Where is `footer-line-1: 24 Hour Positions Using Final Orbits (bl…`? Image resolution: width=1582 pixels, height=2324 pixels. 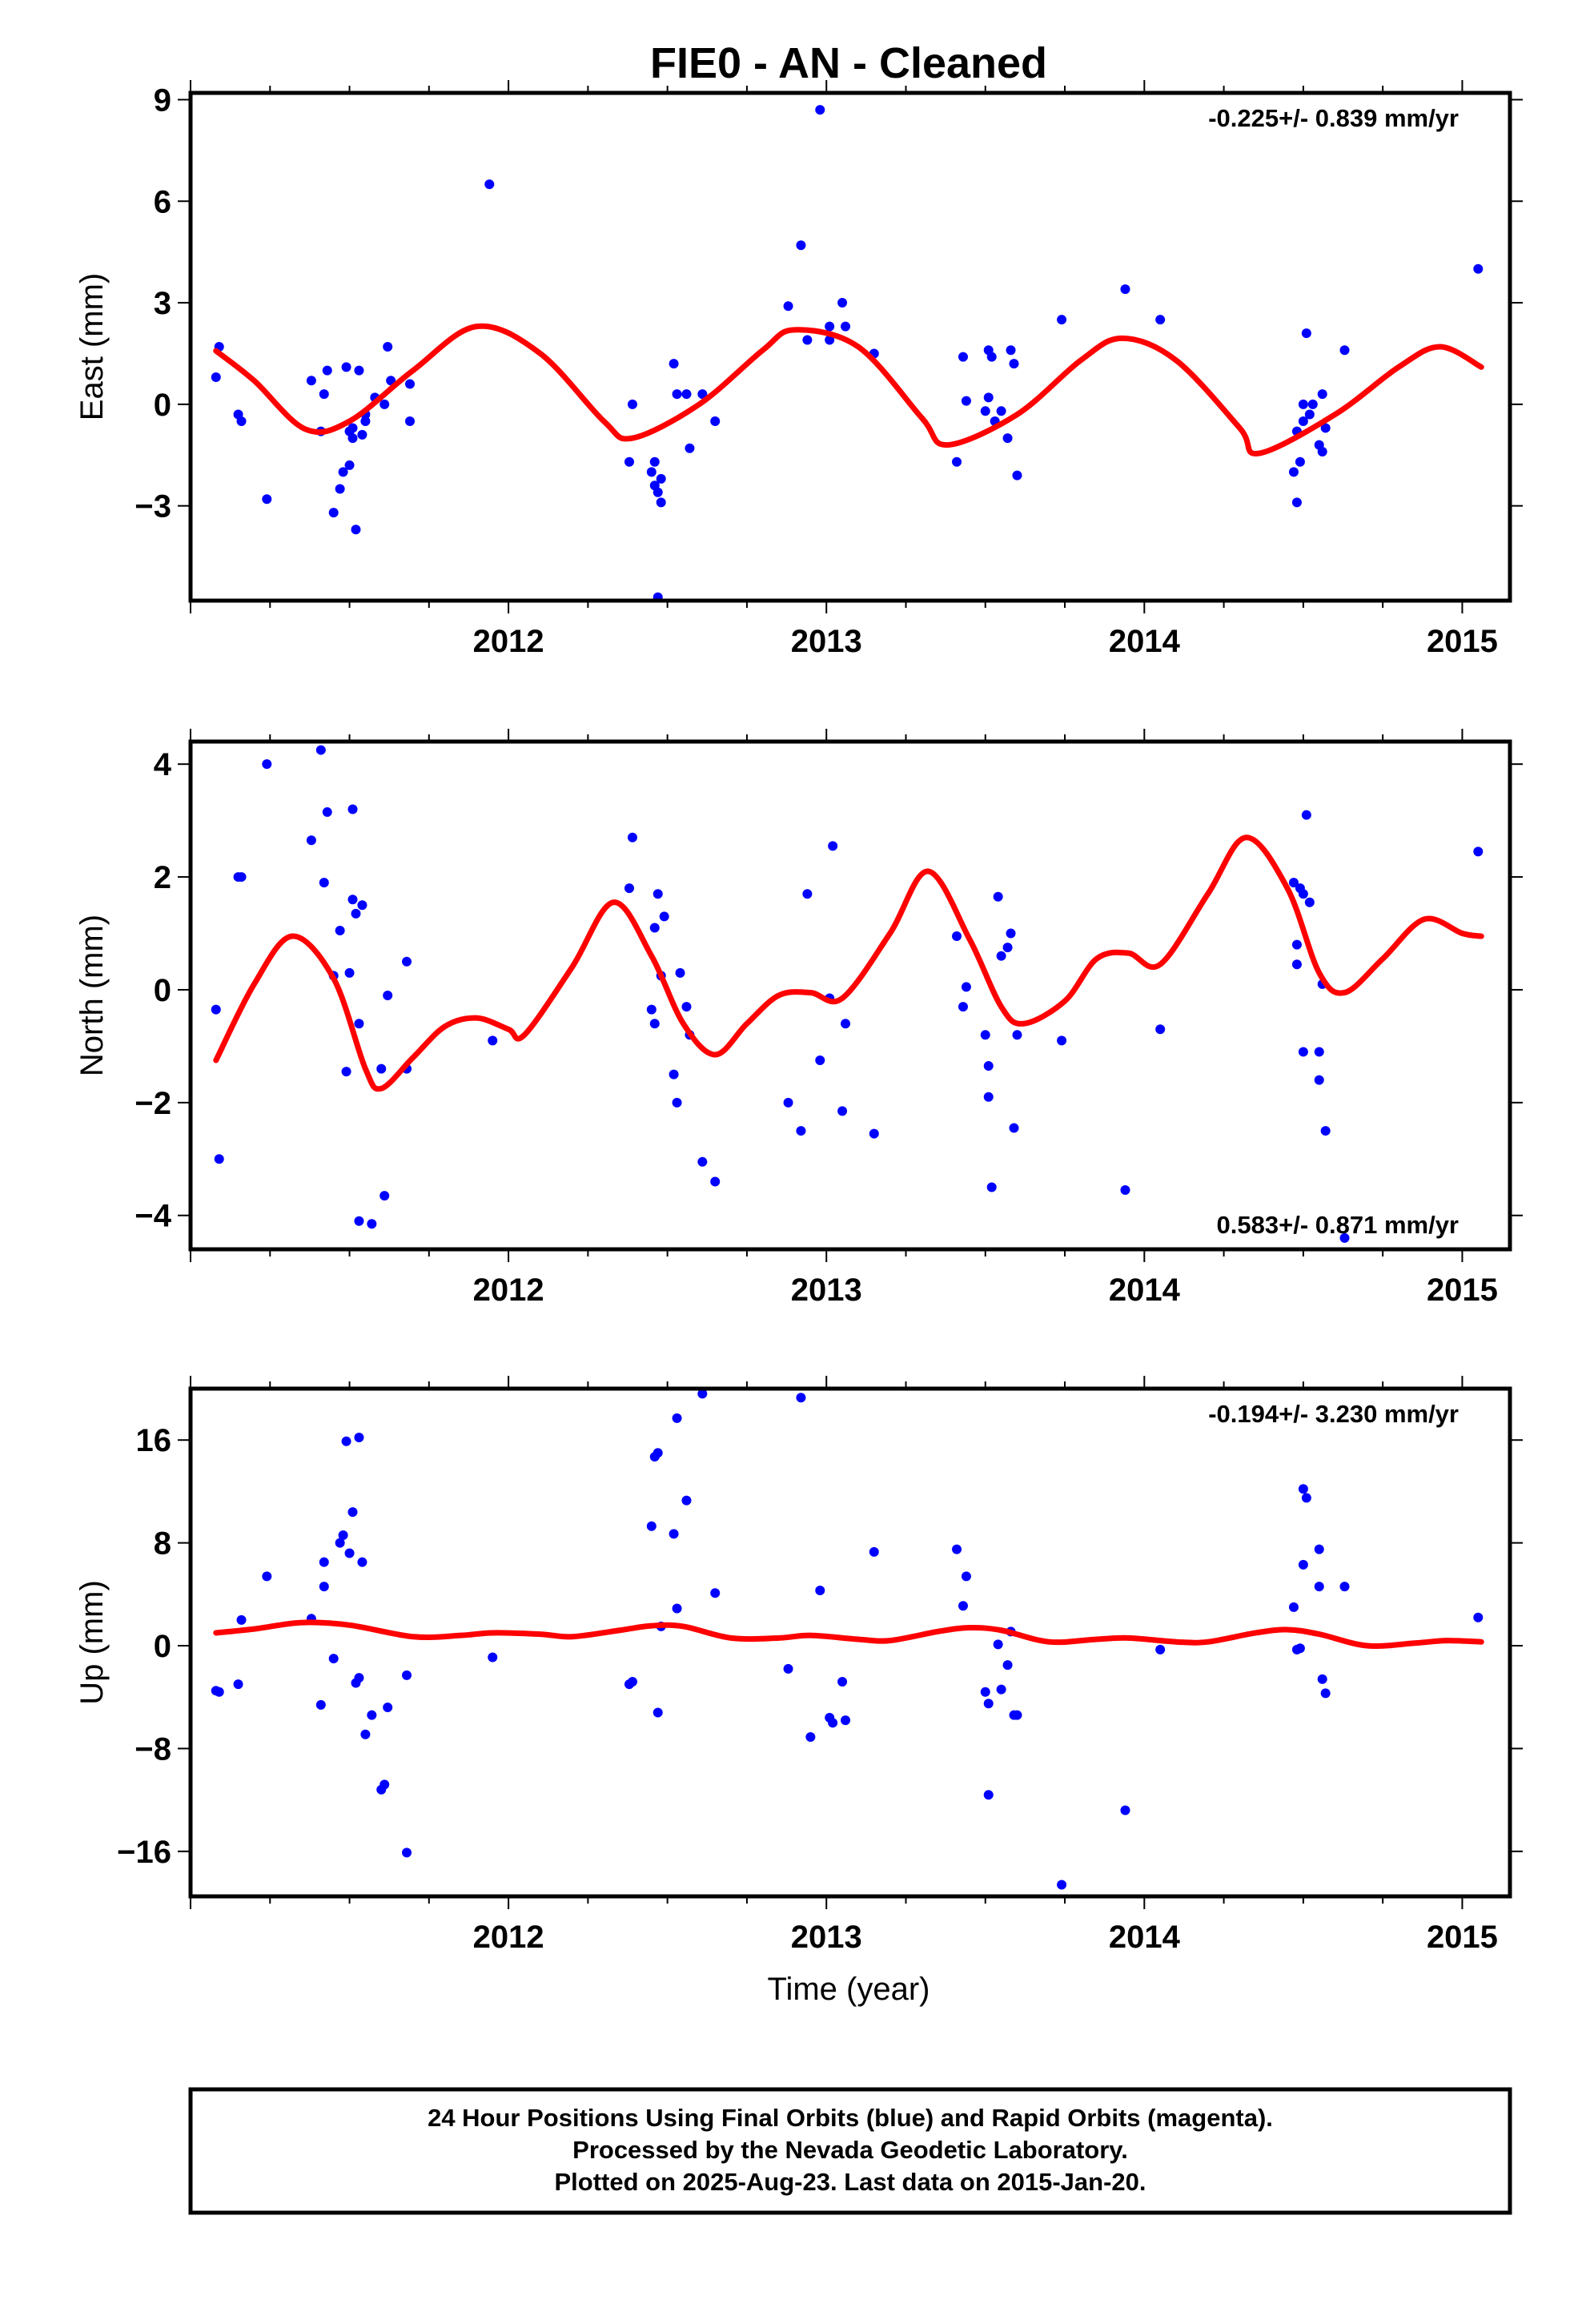
footer-line-1: 24 Hour Positions Using Final Orbits (bl… is located at coordinates (850, 2118).